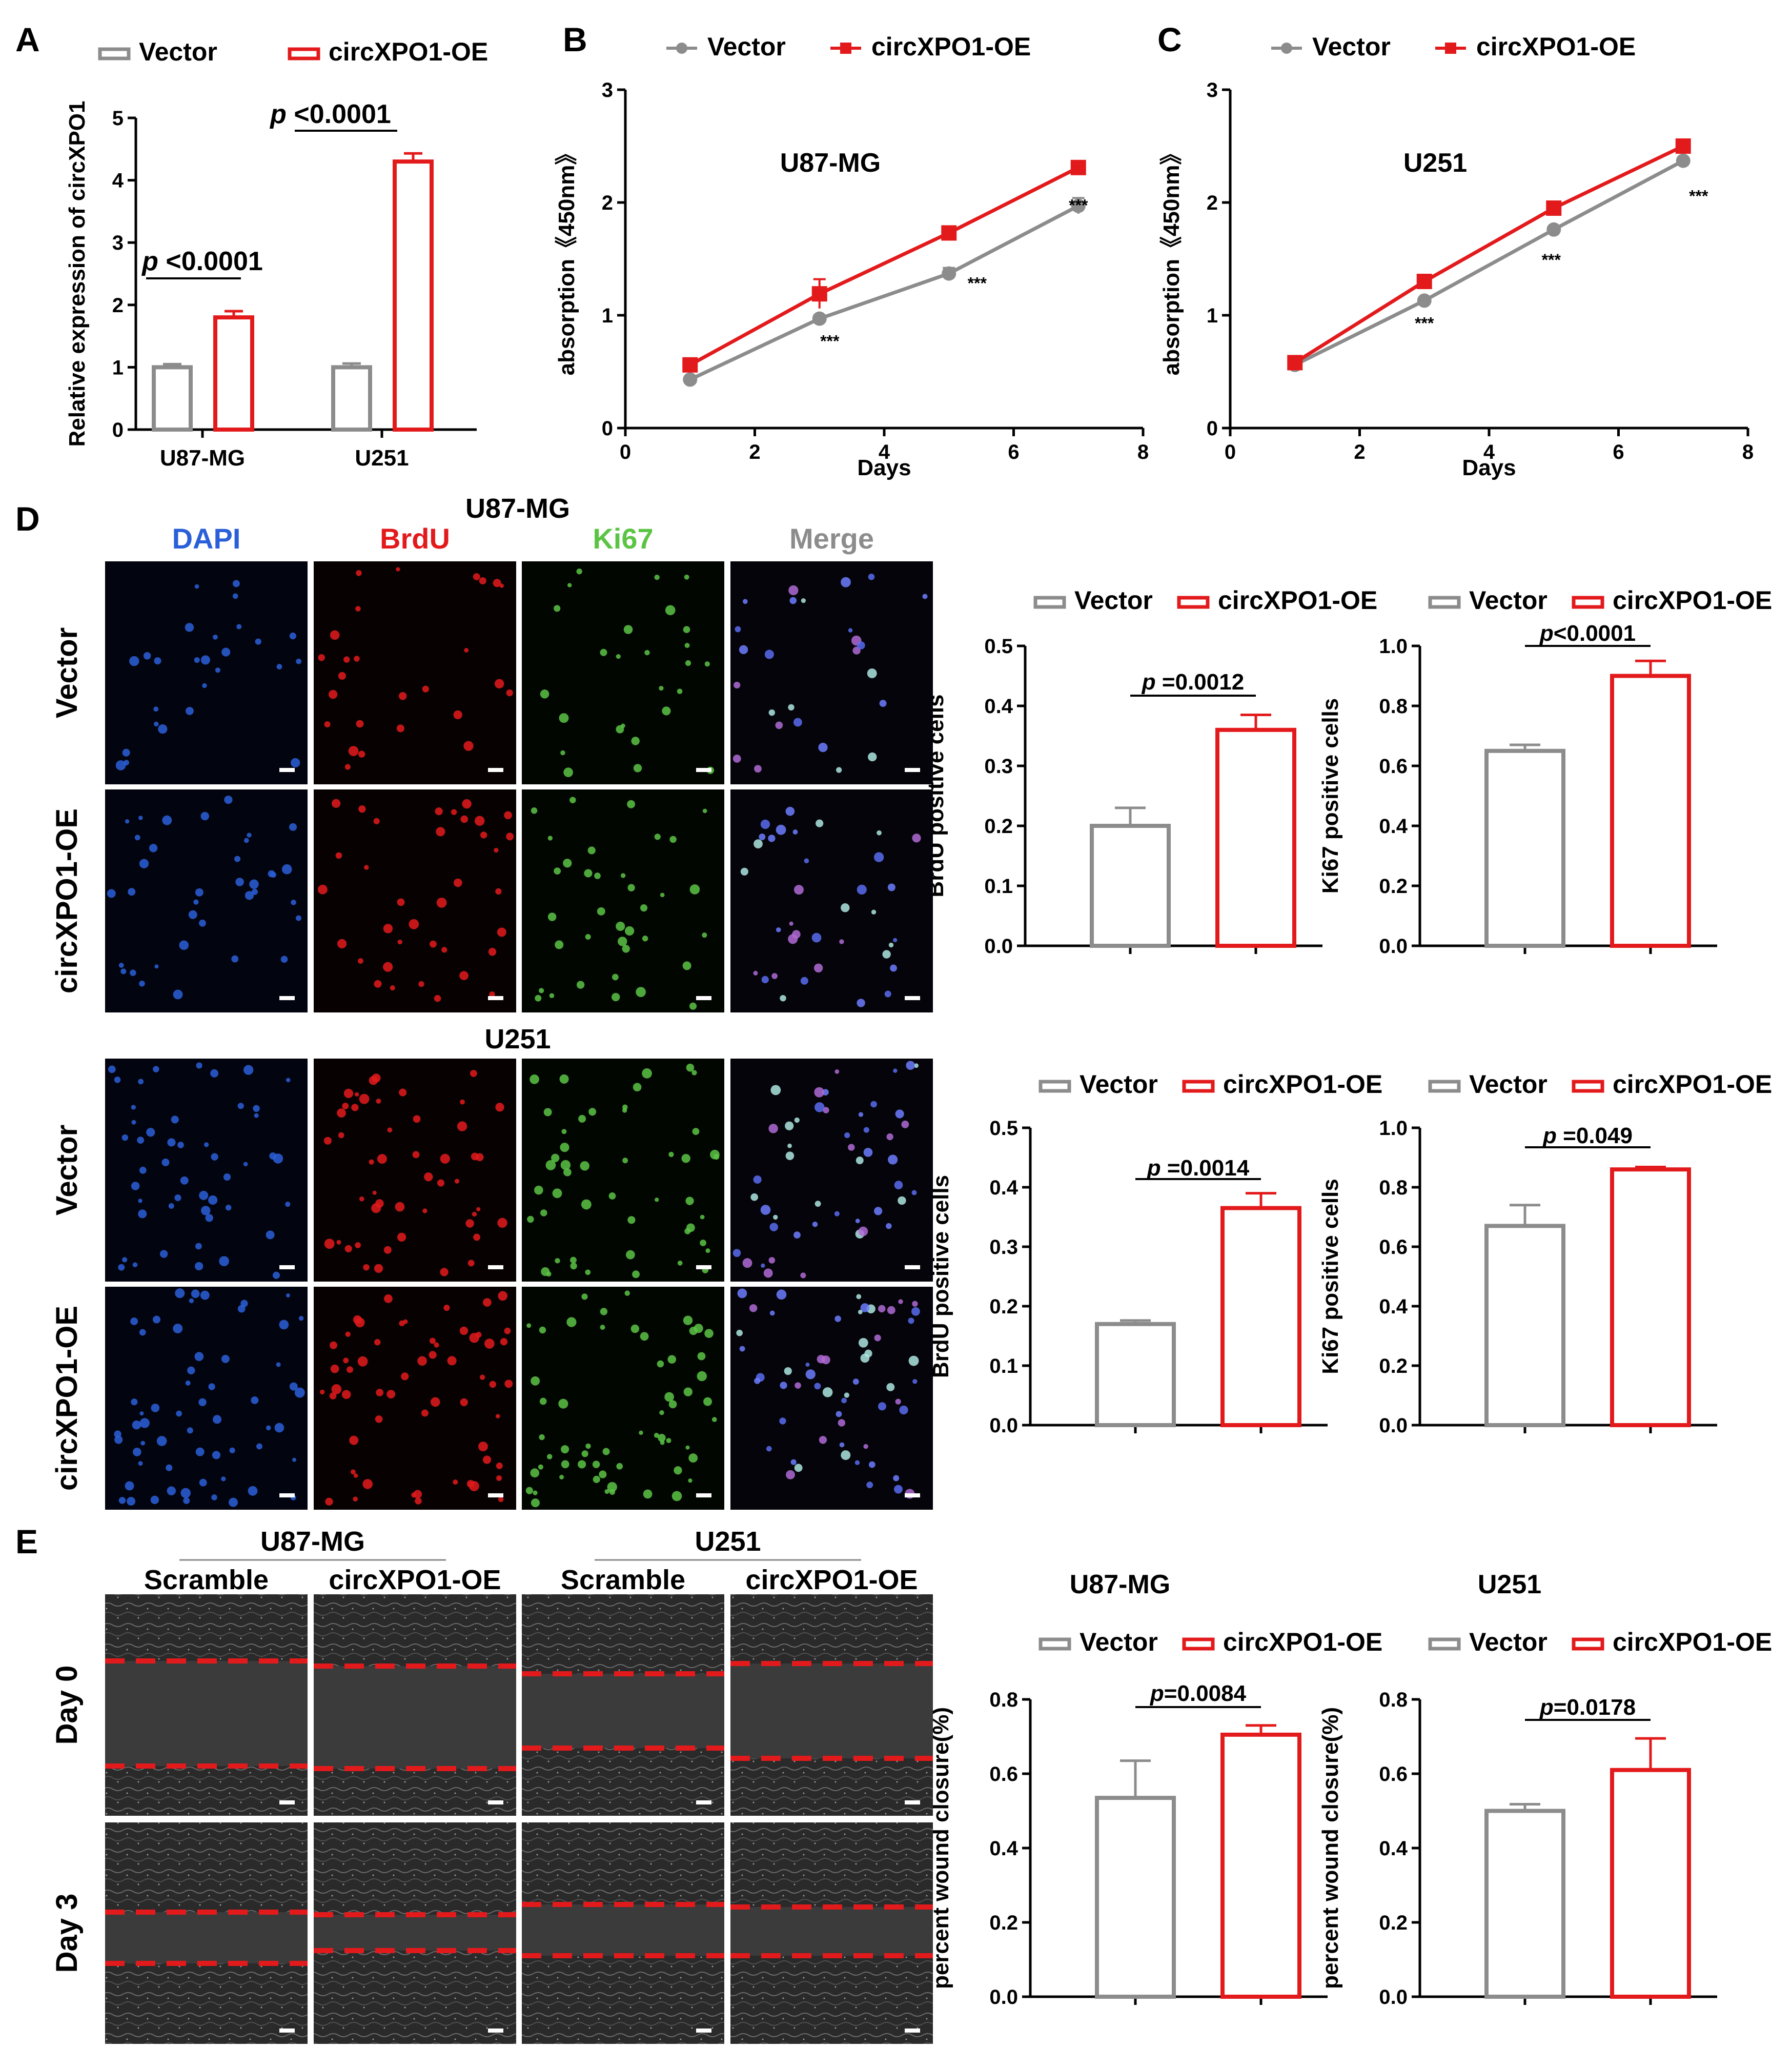 The width and height of the screenshot is (1792, 2069). Describe the element at coordinates (1524, 848) in the screenshot. I see `bar-vector` at that location.